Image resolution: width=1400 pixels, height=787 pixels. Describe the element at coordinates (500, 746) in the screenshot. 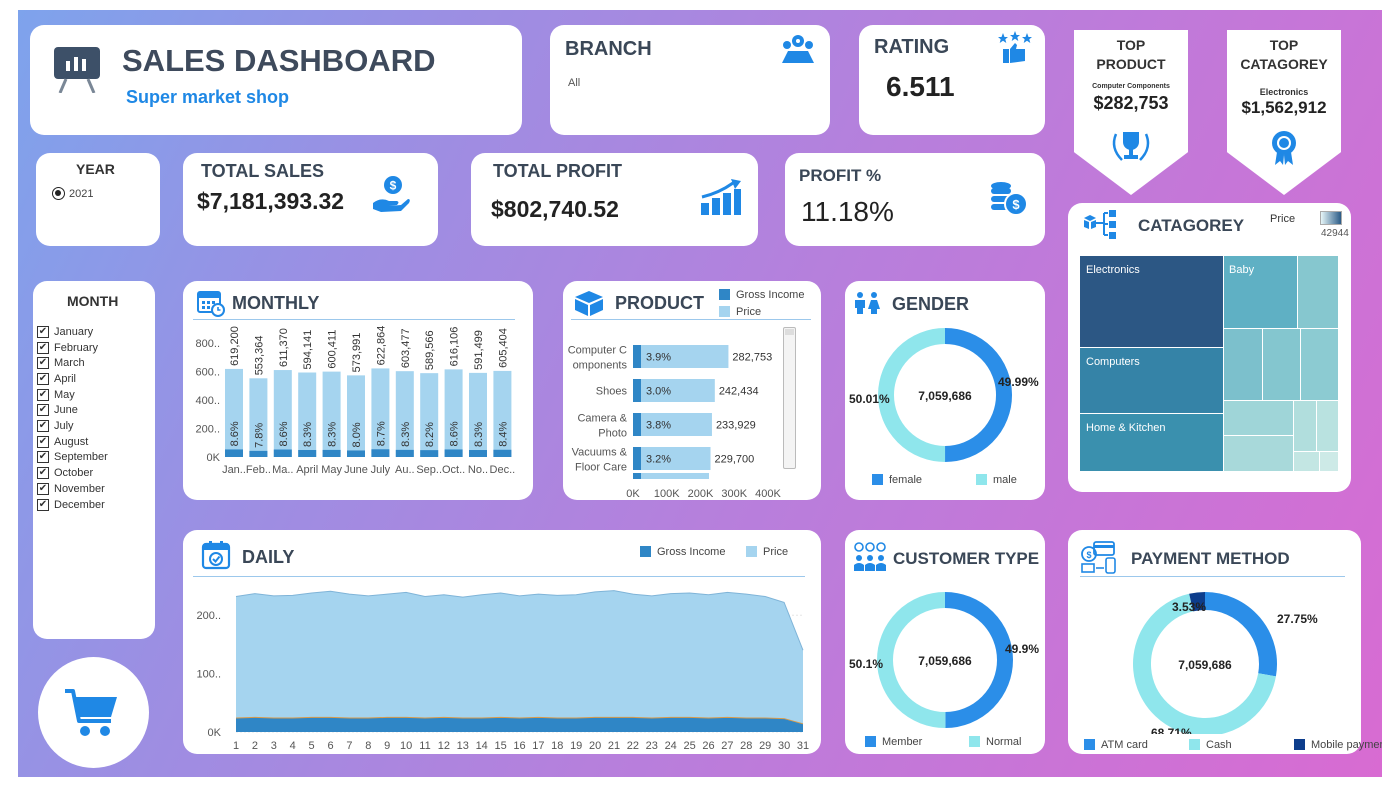

I see `x-tick-label: 15` at that location.